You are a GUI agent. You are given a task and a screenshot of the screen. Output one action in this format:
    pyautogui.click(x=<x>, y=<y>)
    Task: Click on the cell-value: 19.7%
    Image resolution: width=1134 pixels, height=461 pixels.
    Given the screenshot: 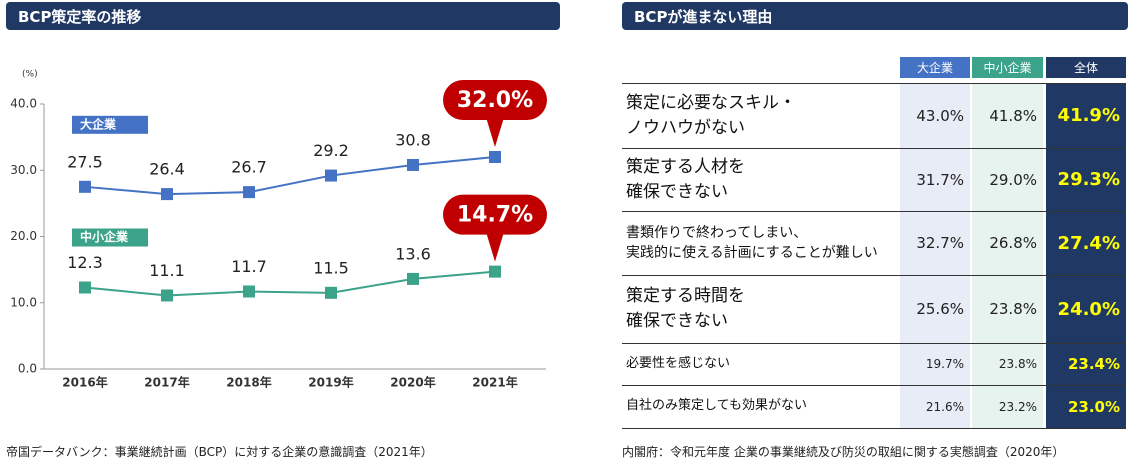 What is the action you would take?
    pyautogui.click(x=944, y=364)
    